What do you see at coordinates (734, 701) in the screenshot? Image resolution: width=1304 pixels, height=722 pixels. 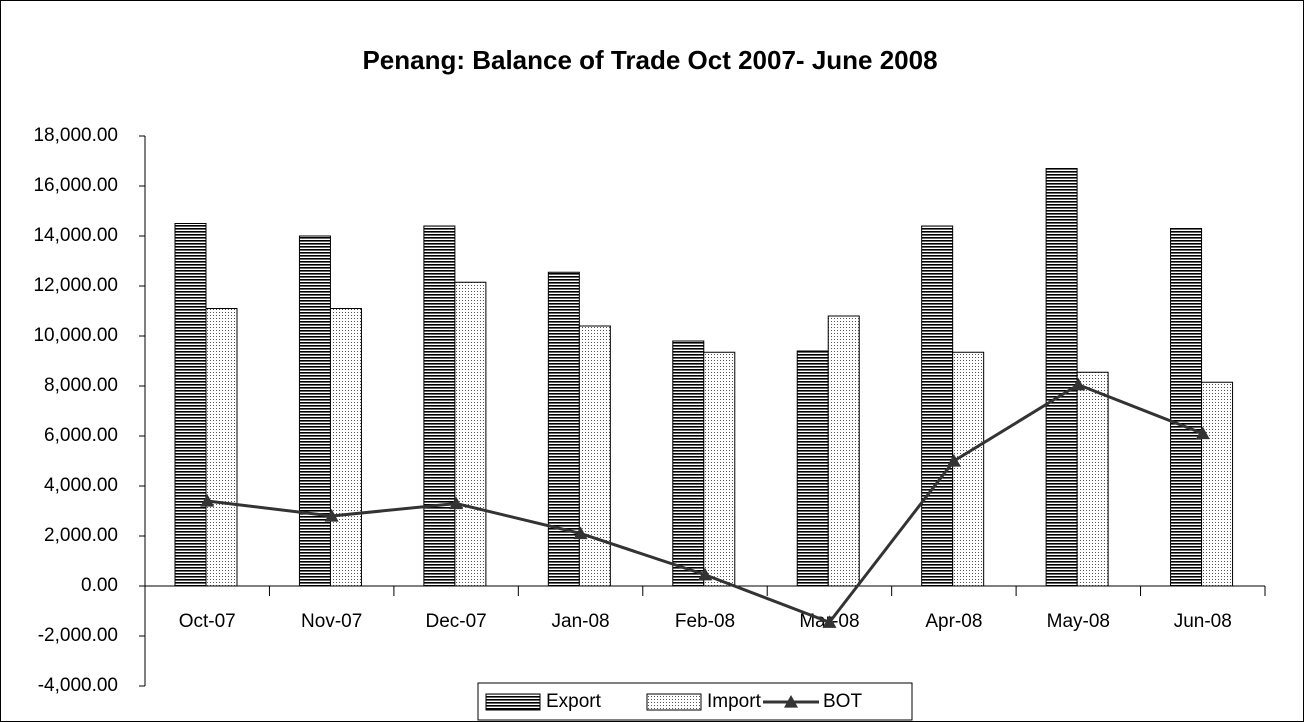 I see `legend-label: Import` at bounding box center [734, 701].